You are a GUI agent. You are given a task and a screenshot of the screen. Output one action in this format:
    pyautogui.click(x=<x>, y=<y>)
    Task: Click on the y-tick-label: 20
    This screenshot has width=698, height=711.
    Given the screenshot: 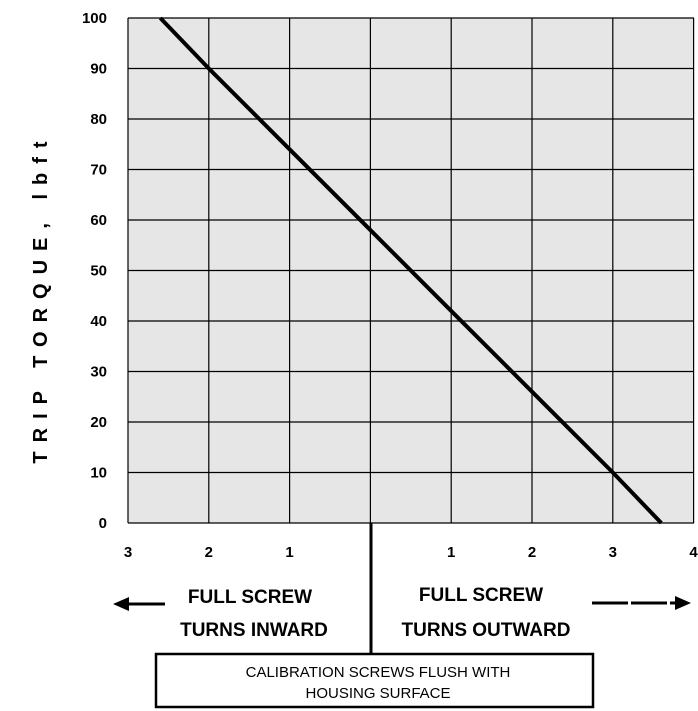 What is the action you would take?
    pyautogui.click(x=98, y=422)
    